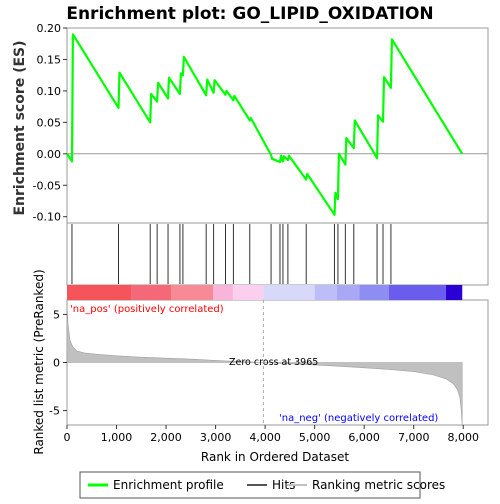  Describe the element at coordinates (39, 361) in the screenshot. I see `rank-y-axis-label: Ranked list metric (PreRanked)` at that location.